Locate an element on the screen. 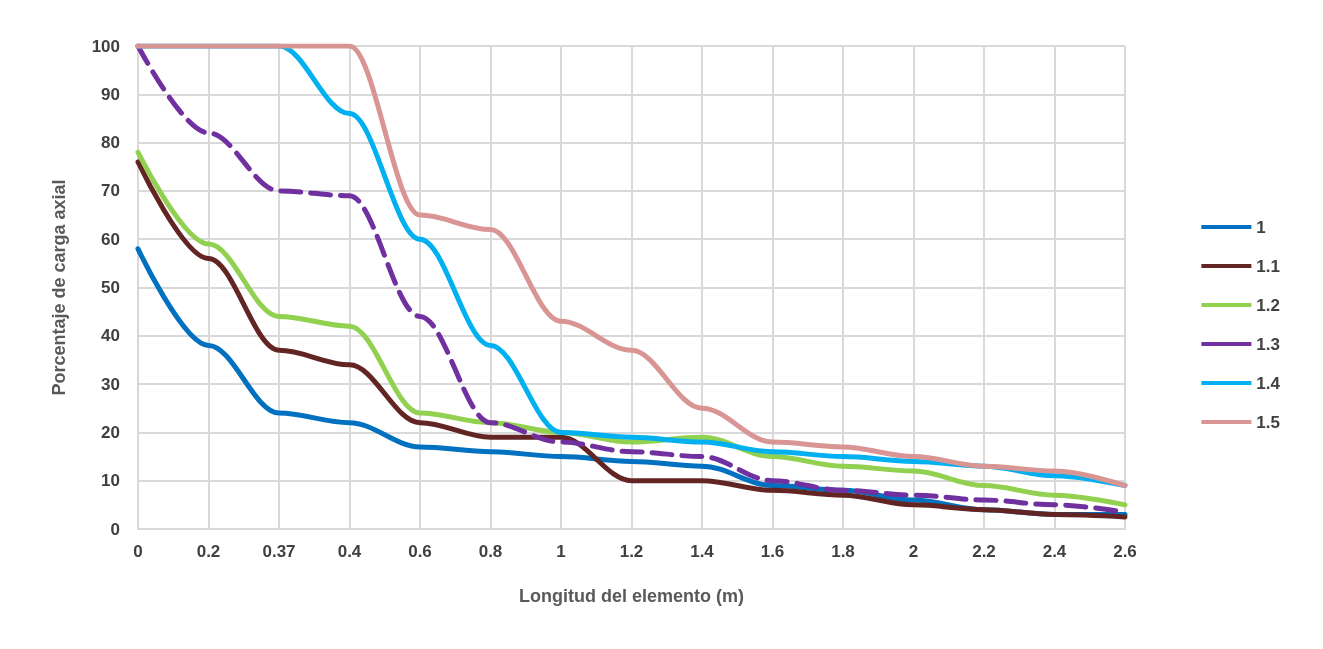 The image size is (1323, 649). x-tick-label: 0 is located at coordinates (138, 551).